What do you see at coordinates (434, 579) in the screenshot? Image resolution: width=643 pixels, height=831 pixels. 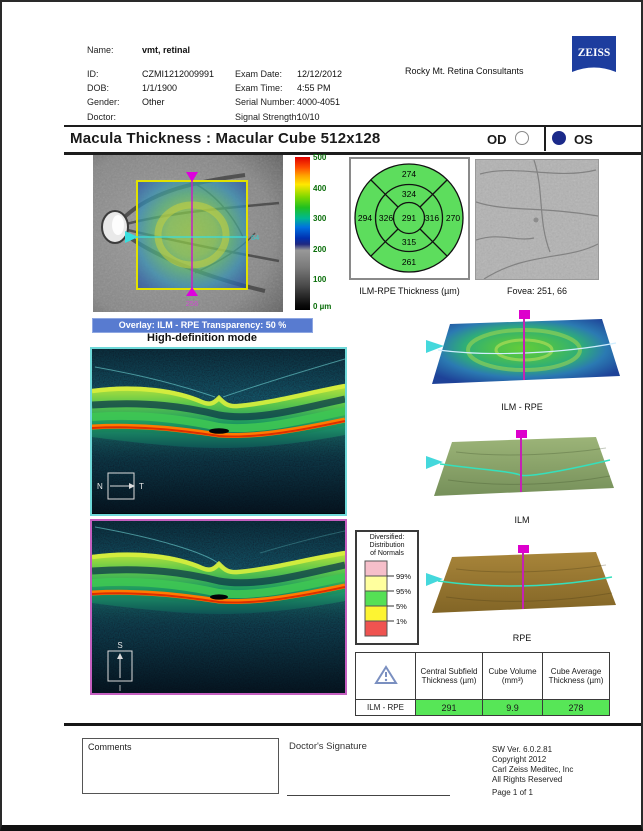 I see `cyan-arrow-marker-rpe` at bounding box center [434, 579].